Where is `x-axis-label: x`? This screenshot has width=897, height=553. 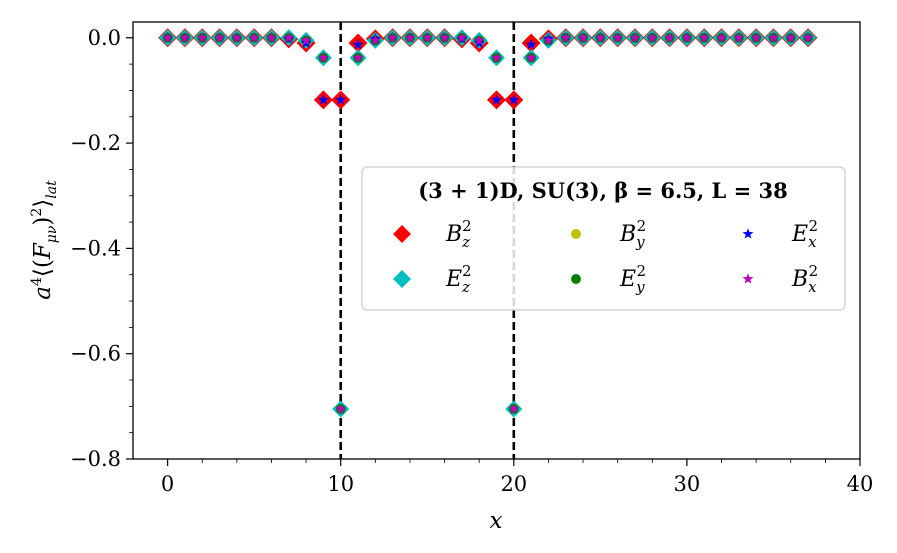
x-axis-label: x is located at coordinates (496, 521).